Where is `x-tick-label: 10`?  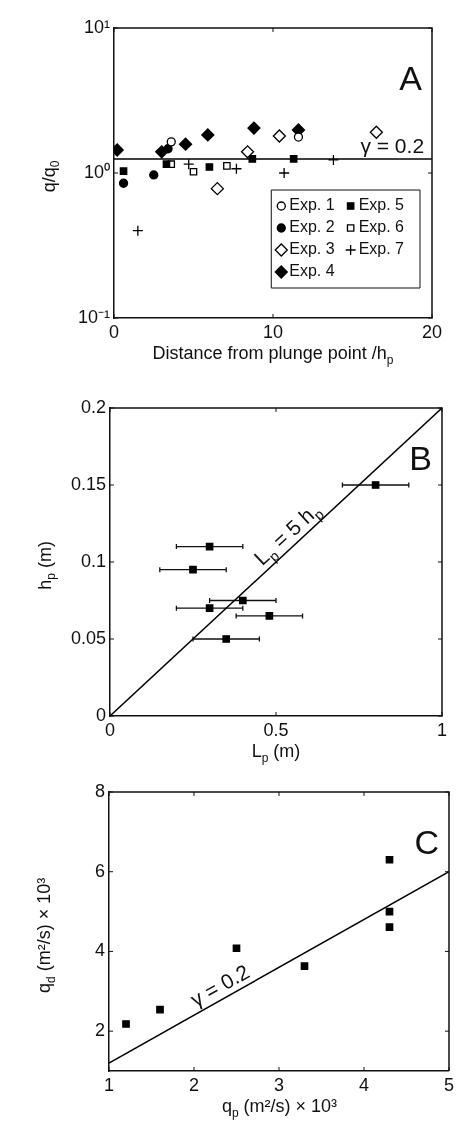
x-tick-label: 10 is located at coordinates (273, 331).